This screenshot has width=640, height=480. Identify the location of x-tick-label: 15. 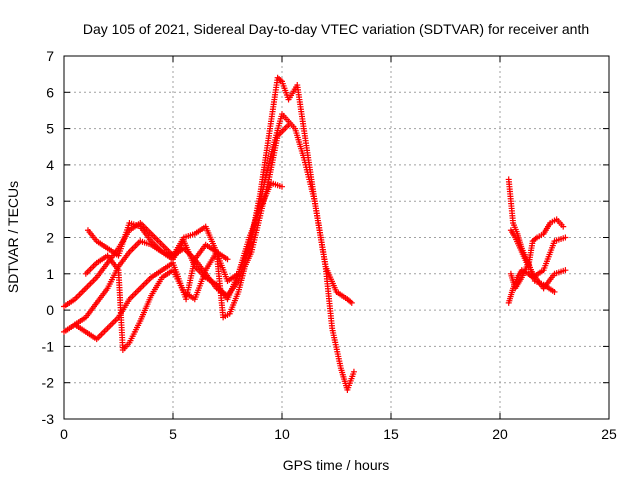
(391, 434).